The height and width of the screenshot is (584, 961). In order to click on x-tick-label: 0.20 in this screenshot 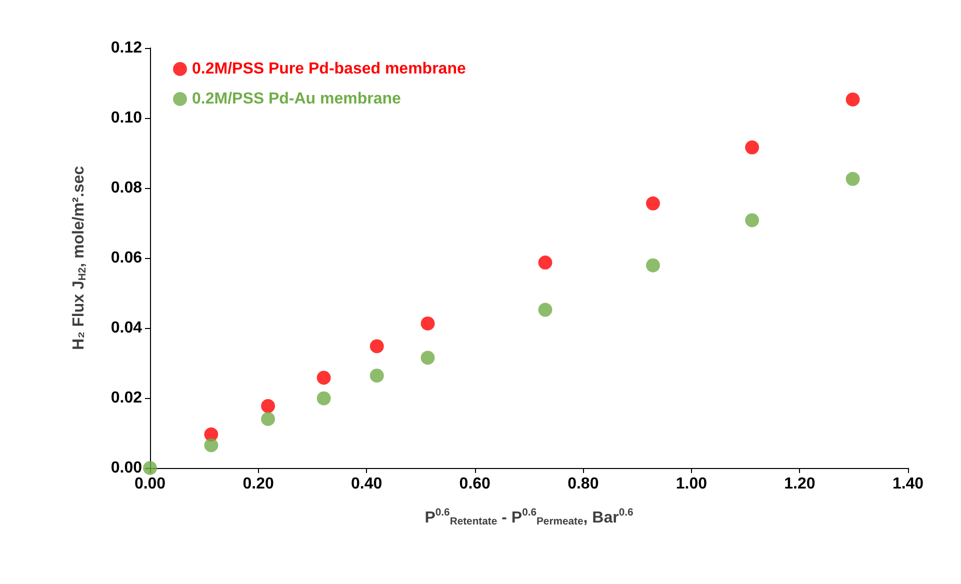, I will do `click(258, 484)`.